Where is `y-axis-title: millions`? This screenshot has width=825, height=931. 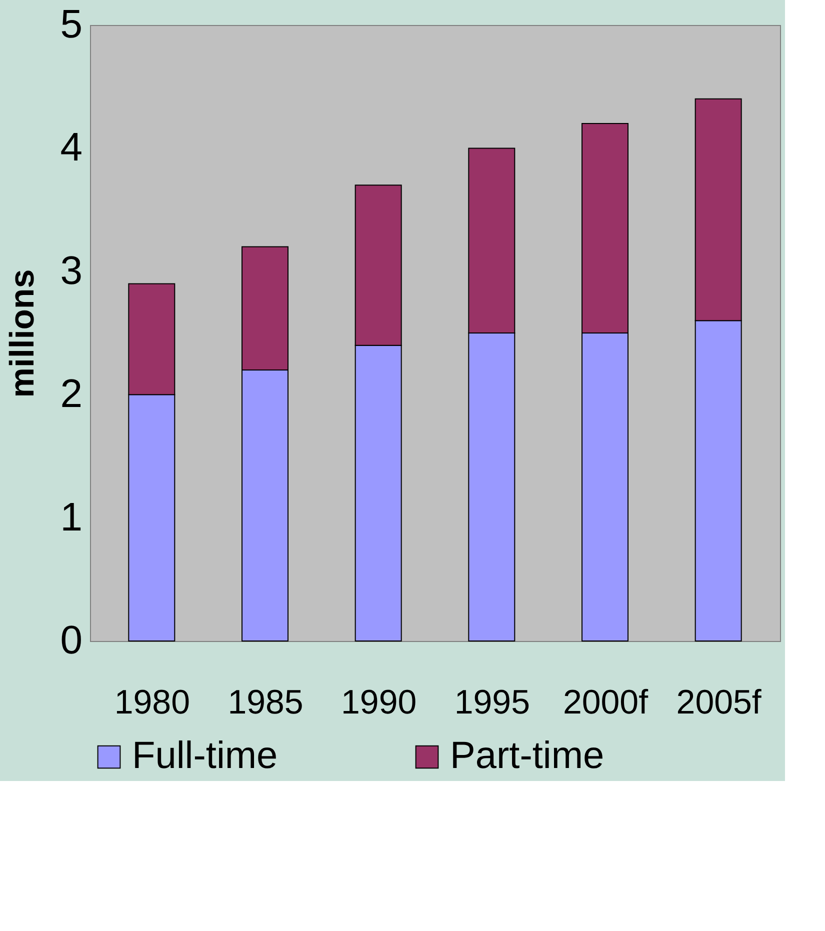
y-axis-title: millions is located at coordinates (22, 333).